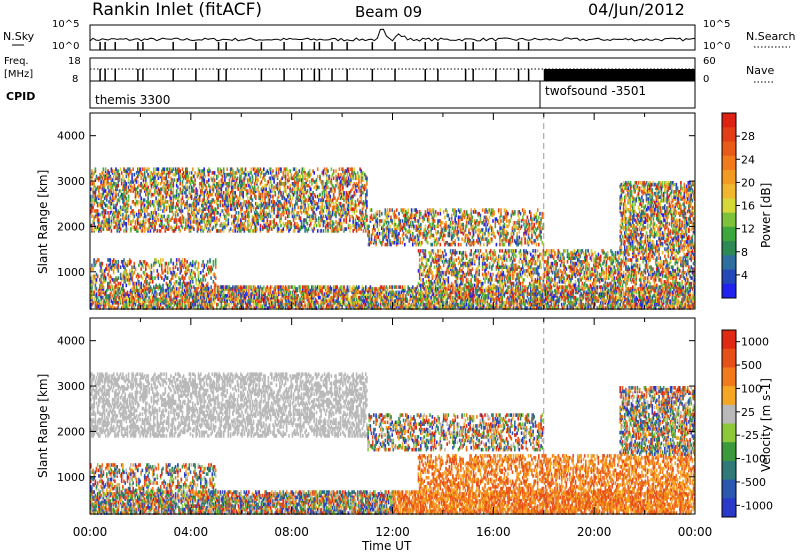 This screenshot has width=800, height=554. I want to click on freq-bottom-tick: 8, so click(75, 79).